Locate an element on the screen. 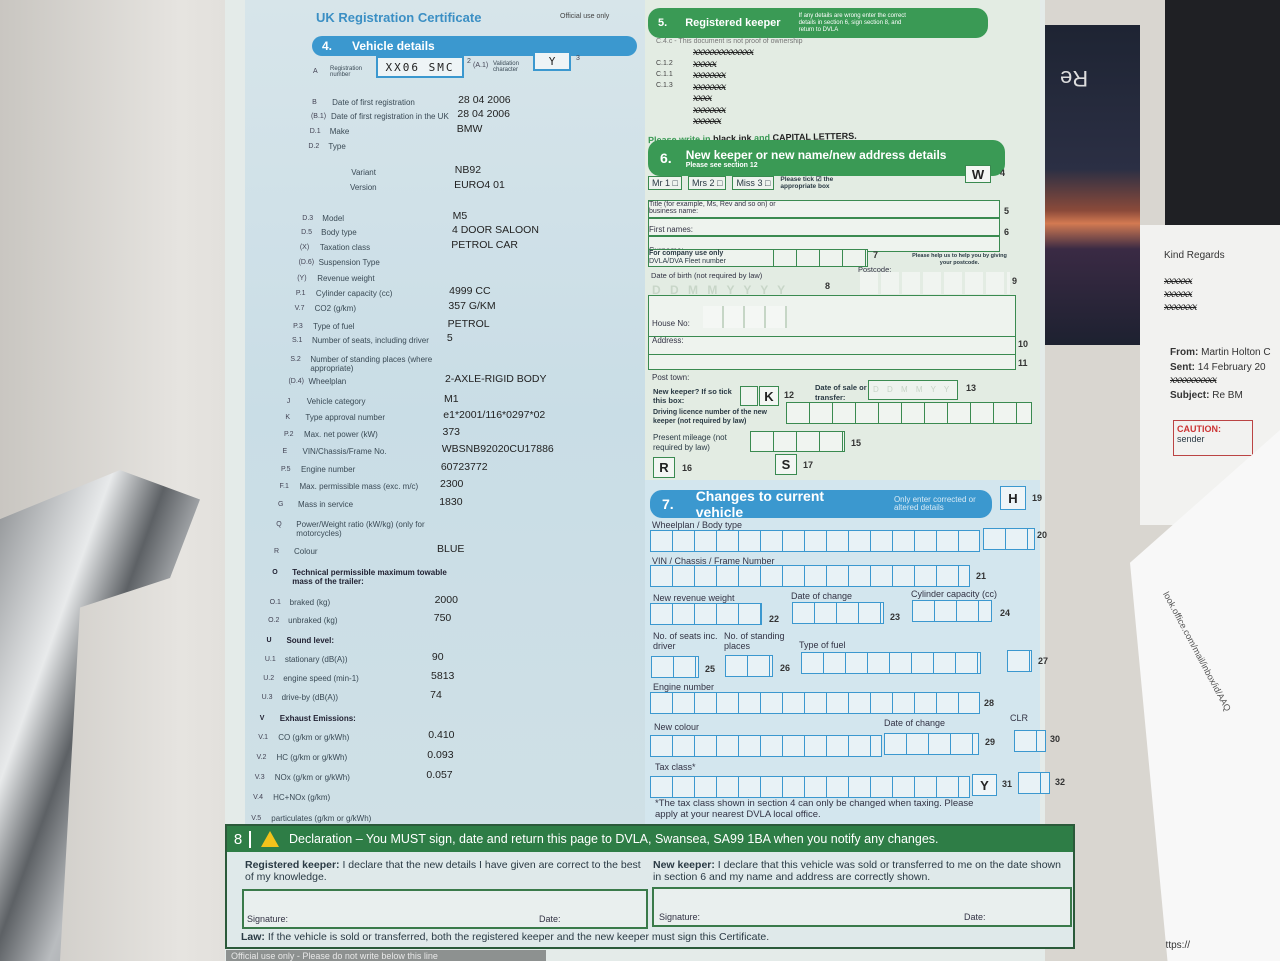 Image resolution: width=1280 pixels, height=961 pixels. field-value: 60723772 is located at coordinates (464, 467).